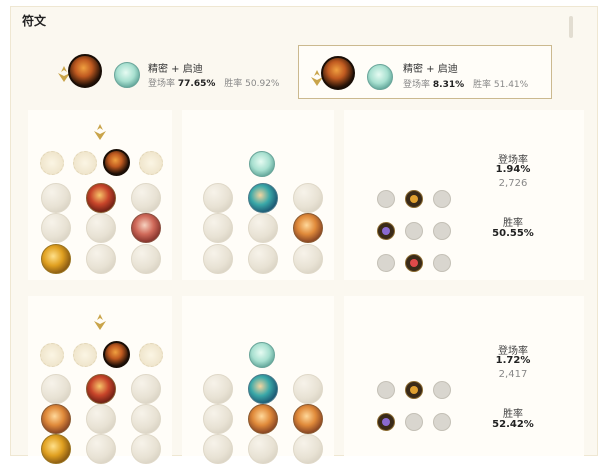 Image resolution: width=607 pixels, height=464 pixels. I want to click on rune-summary-card-2: 精密 + 启迪 登场率 8.31% 胜率 51.41%, so click(425, 72).